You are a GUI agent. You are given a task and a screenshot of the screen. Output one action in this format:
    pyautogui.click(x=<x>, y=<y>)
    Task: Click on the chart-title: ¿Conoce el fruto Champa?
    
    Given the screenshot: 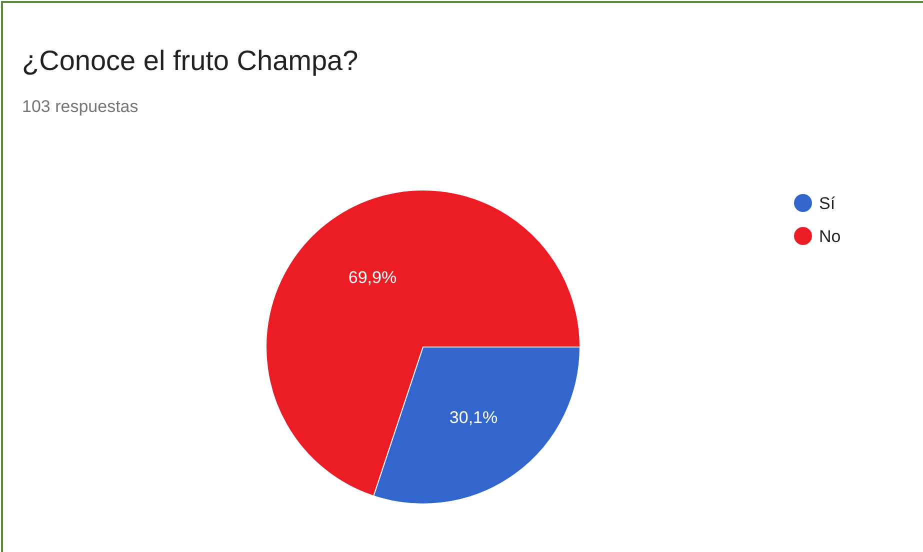 What is the action you would take?
    pyautogui.click(x=190, y=60)
    